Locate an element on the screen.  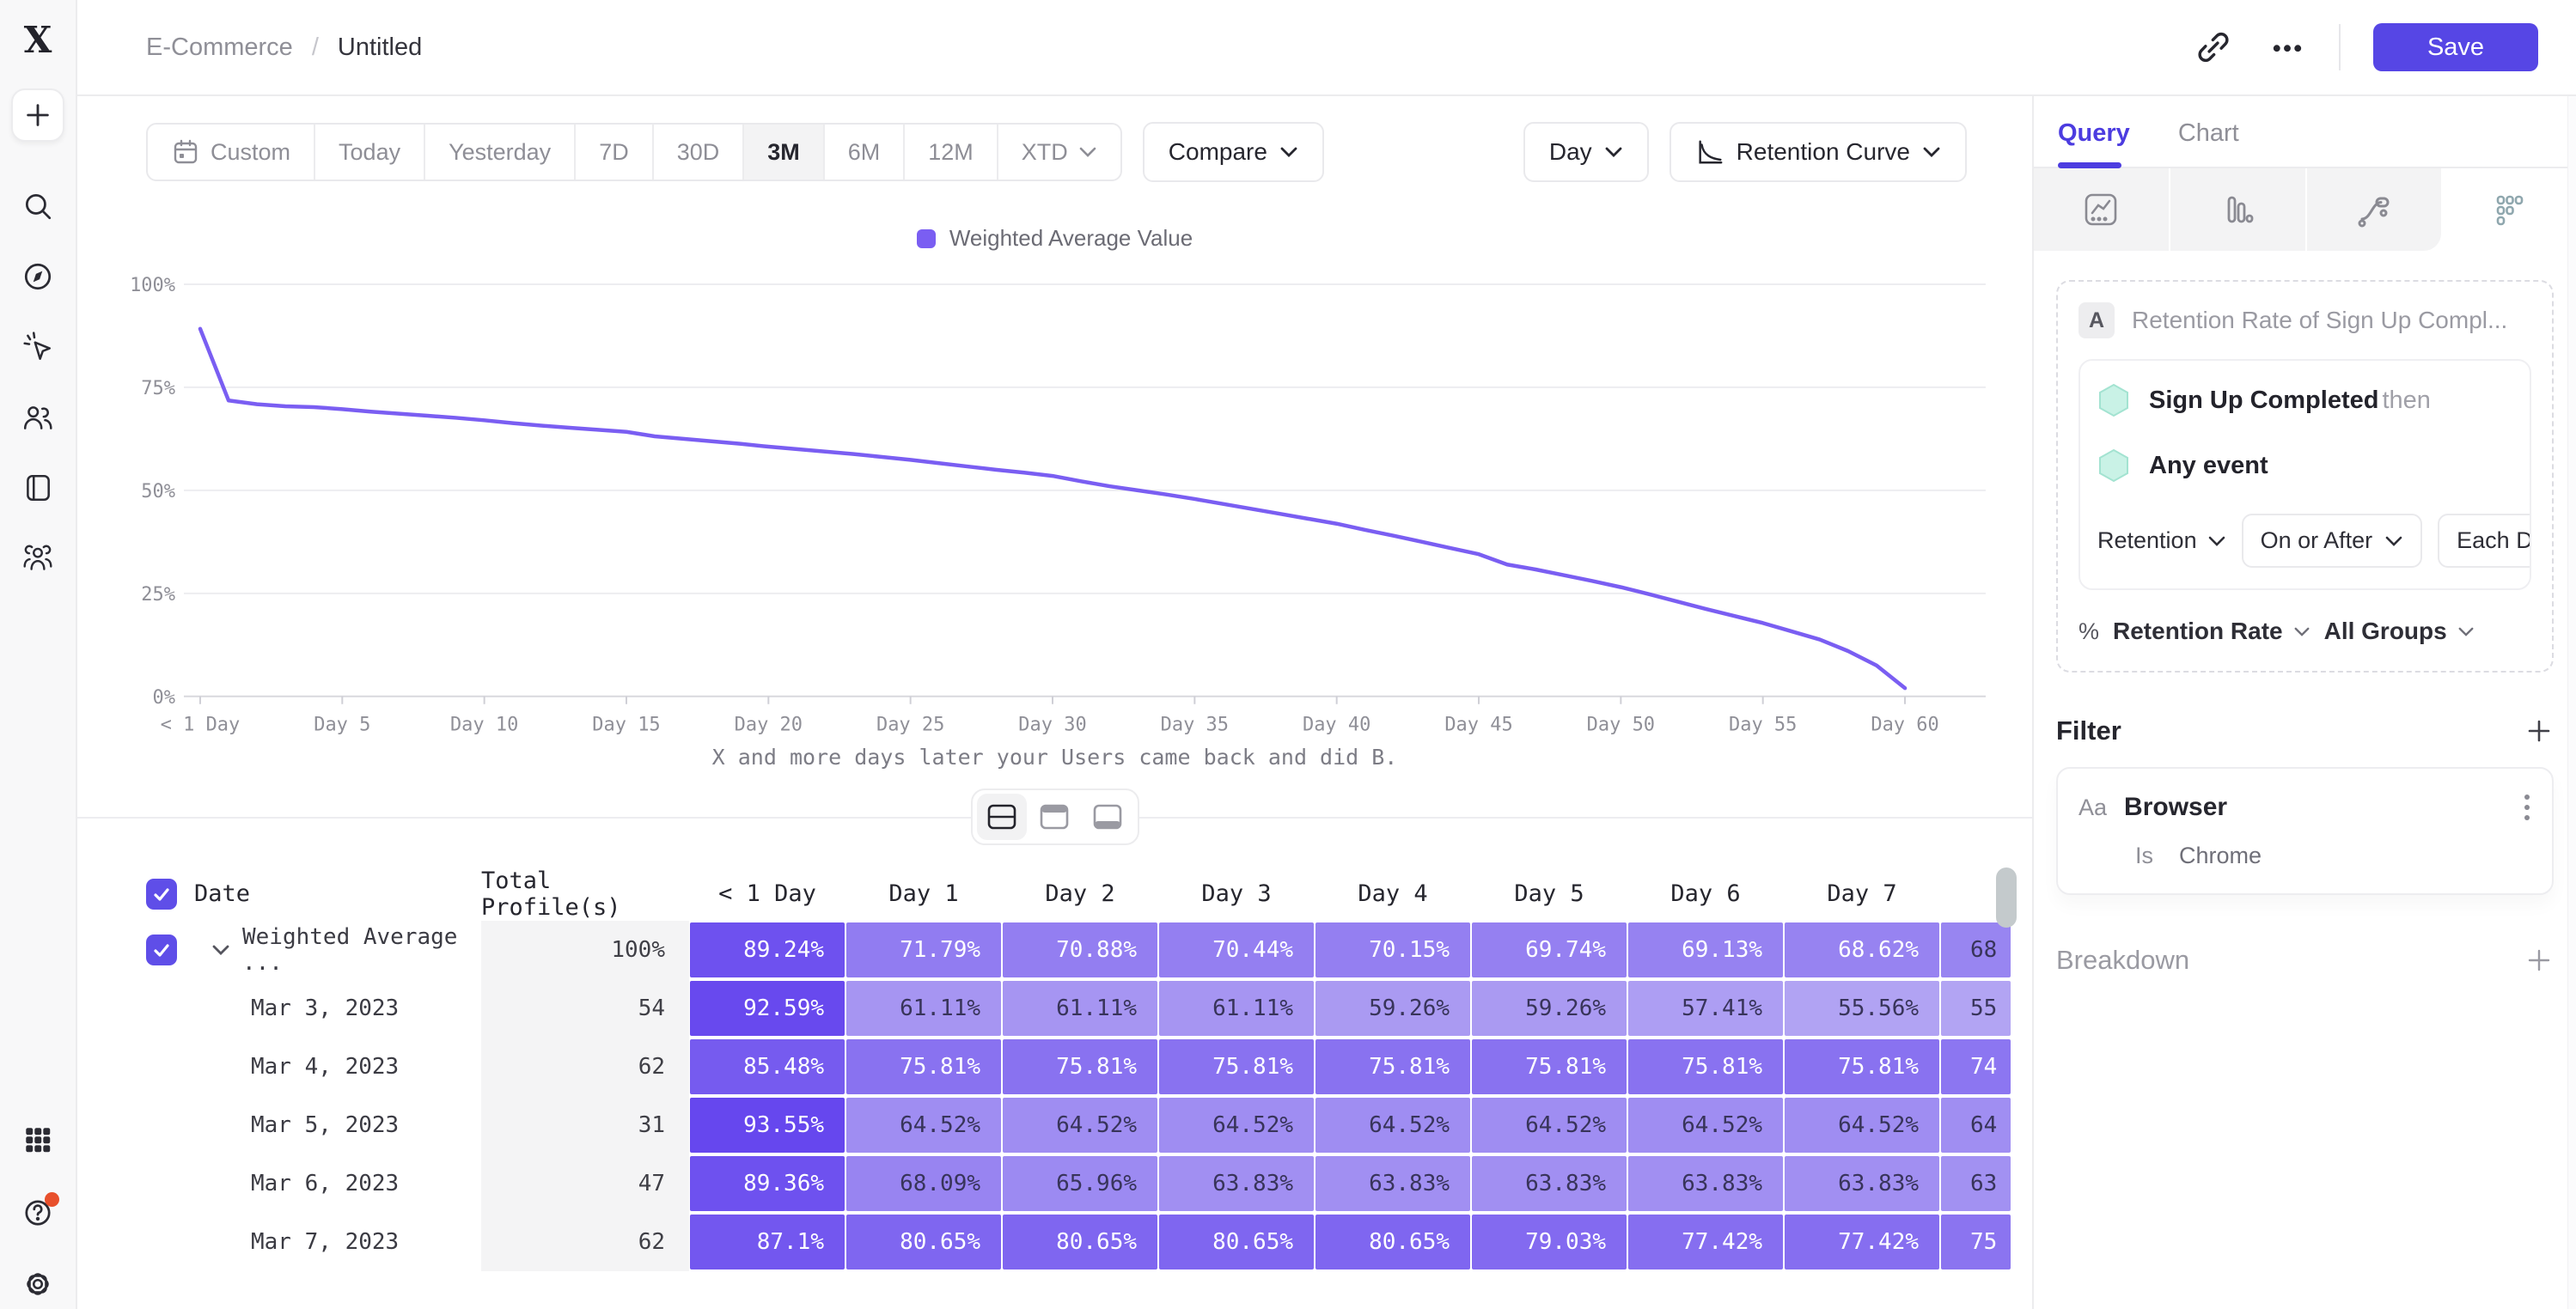
add-filter-button is located at coordinates (2539, 731).